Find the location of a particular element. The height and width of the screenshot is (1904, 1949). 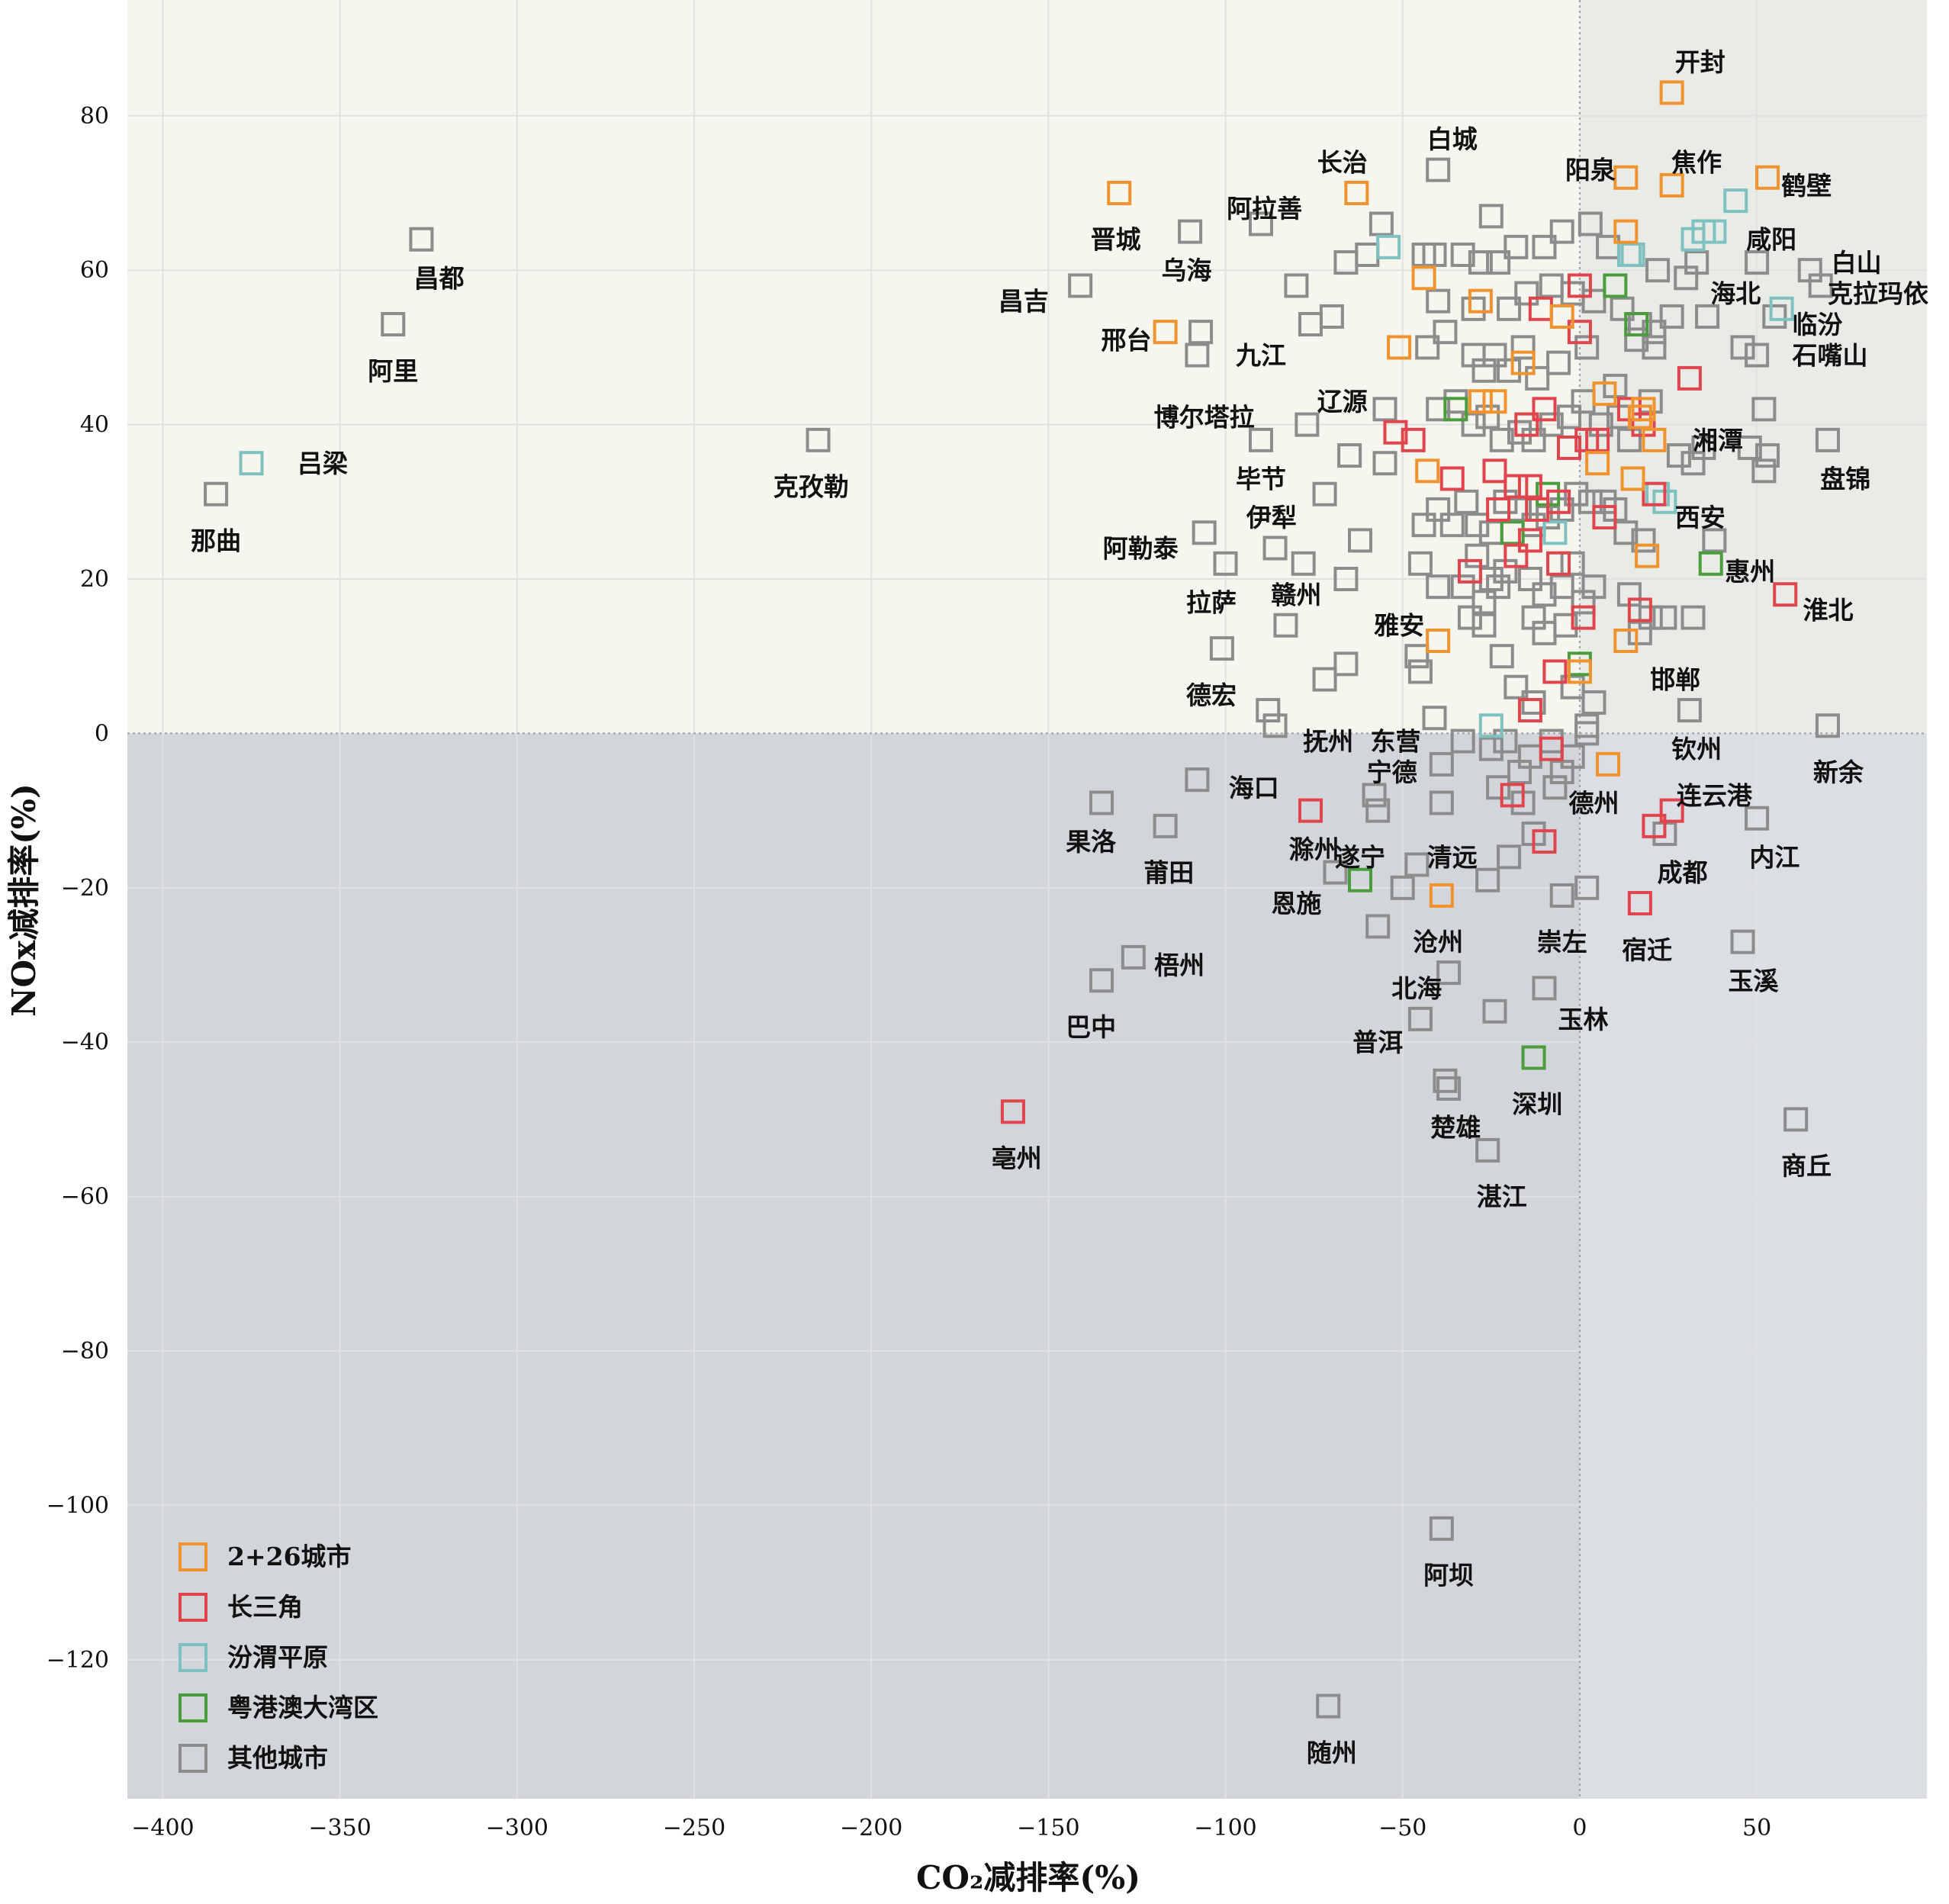

city-label: 焦作 is located at coordinates (1697, 163).